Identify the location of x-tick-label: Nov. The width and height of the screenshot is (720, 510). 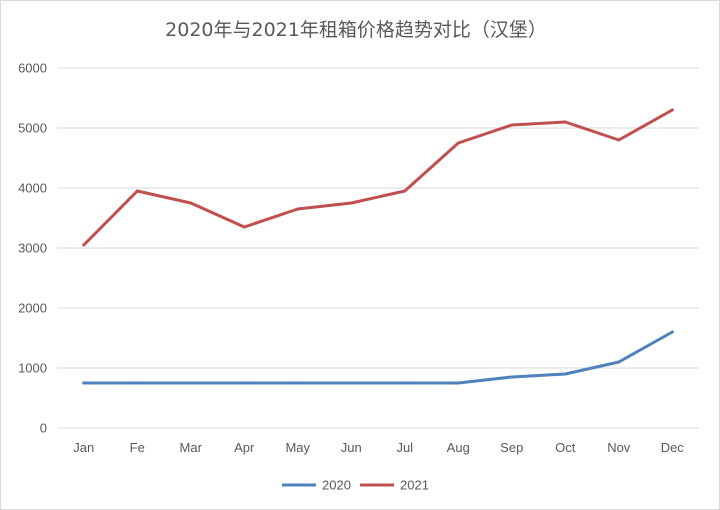
(619, 447).